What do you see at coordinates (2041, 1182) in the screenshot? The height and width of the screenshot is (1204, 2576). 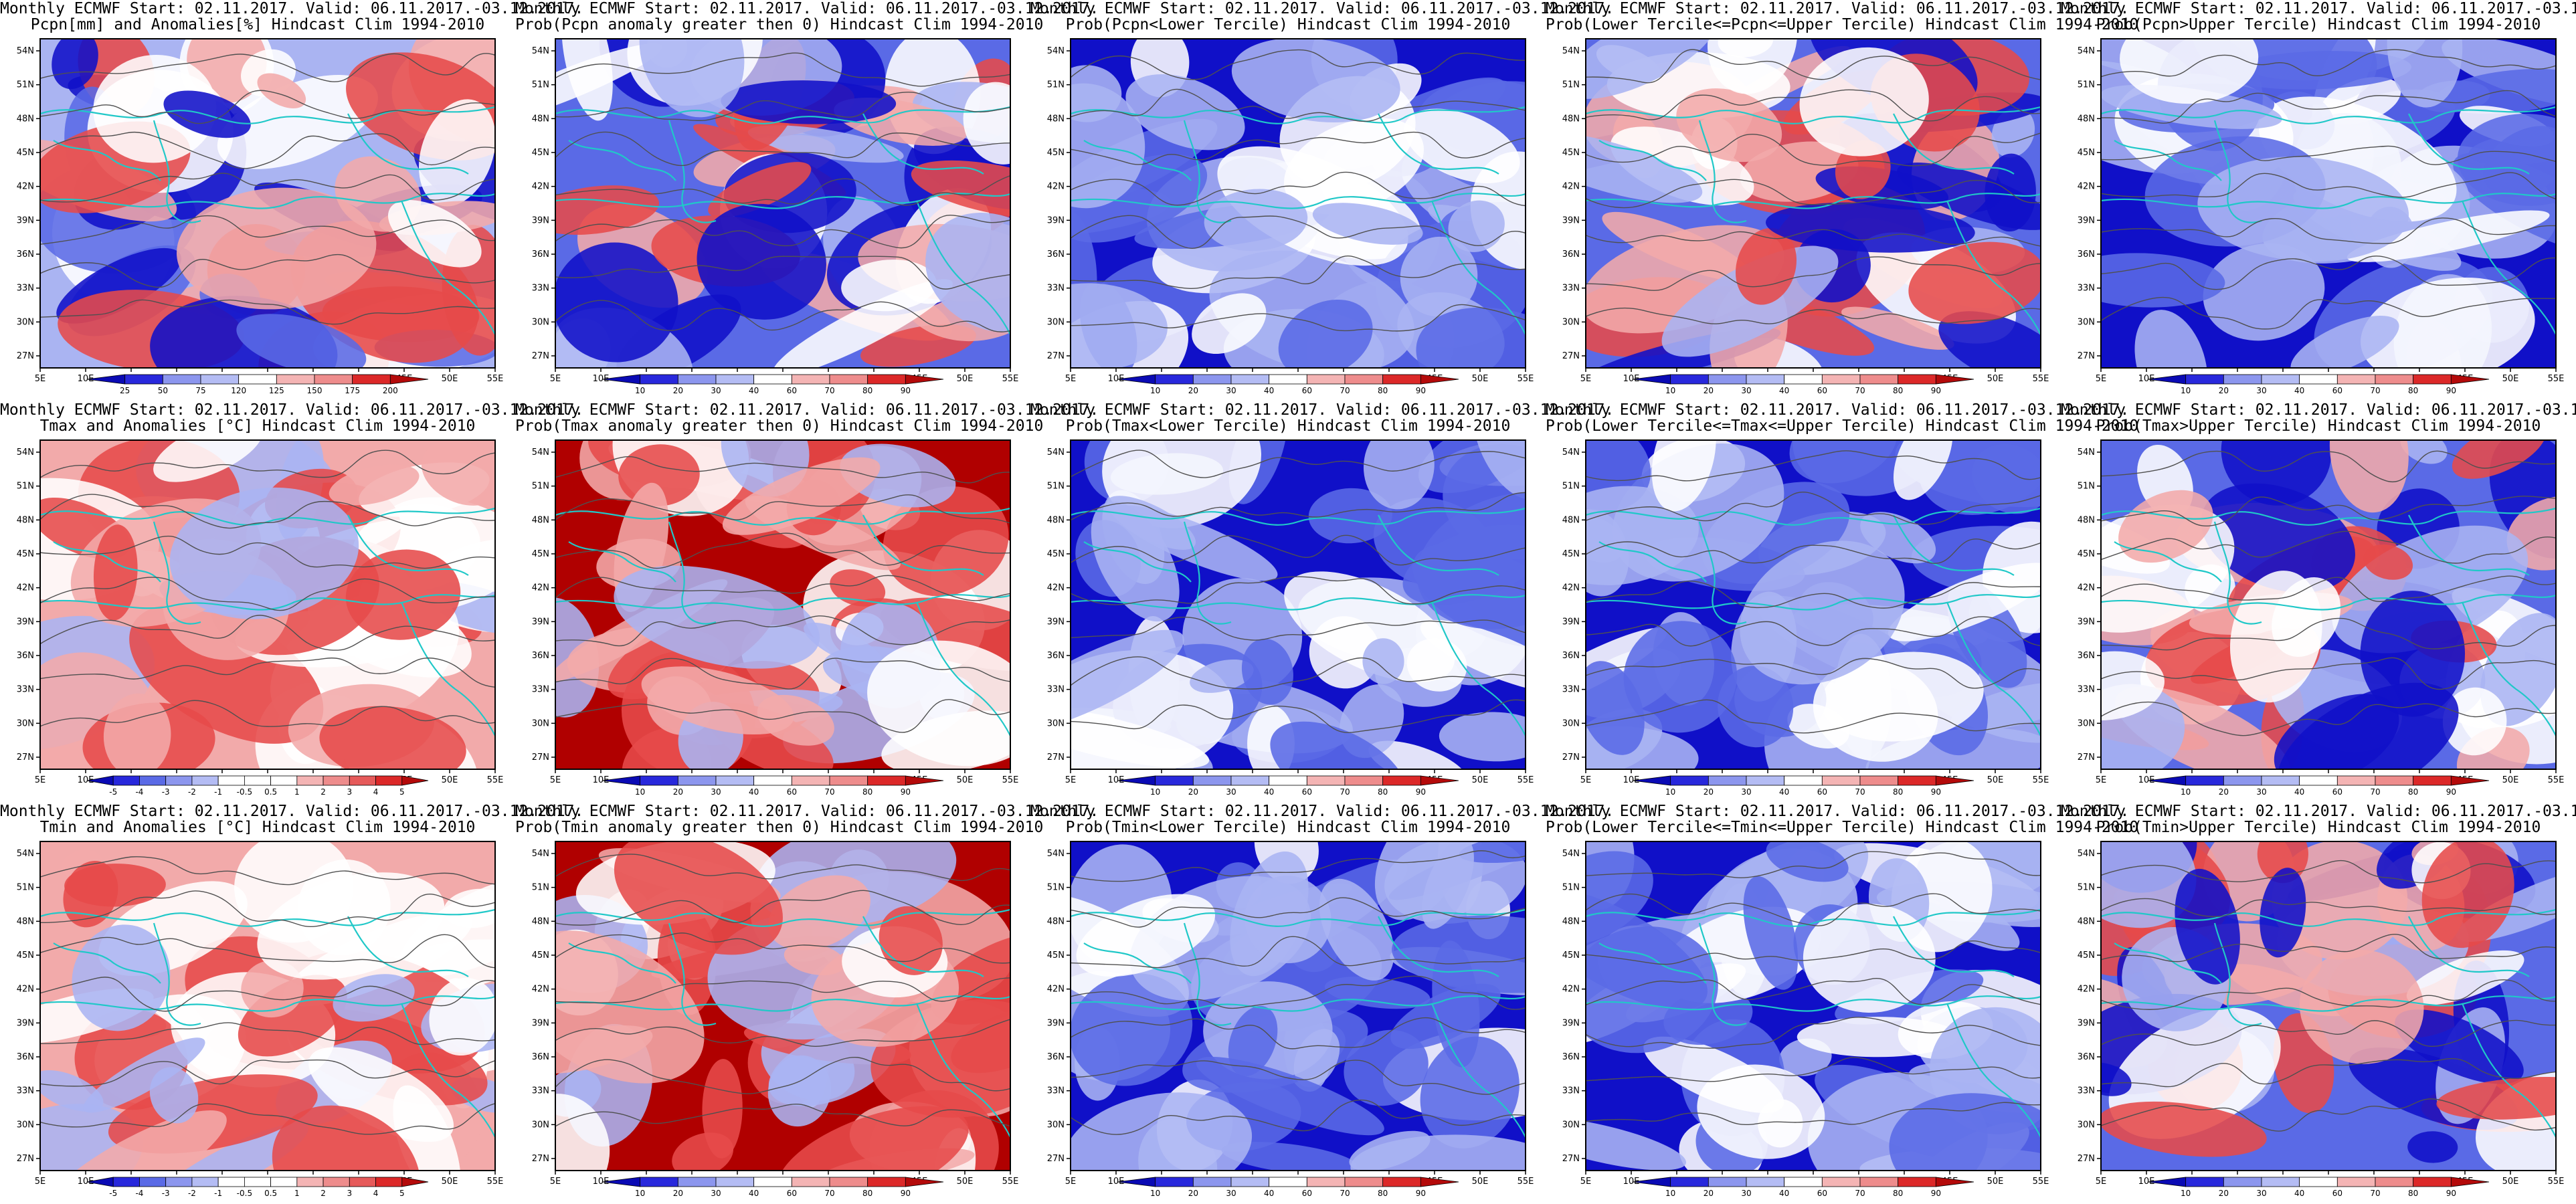 I see `lon-tick-label: 55E` at bounding box center [2041, 1182].